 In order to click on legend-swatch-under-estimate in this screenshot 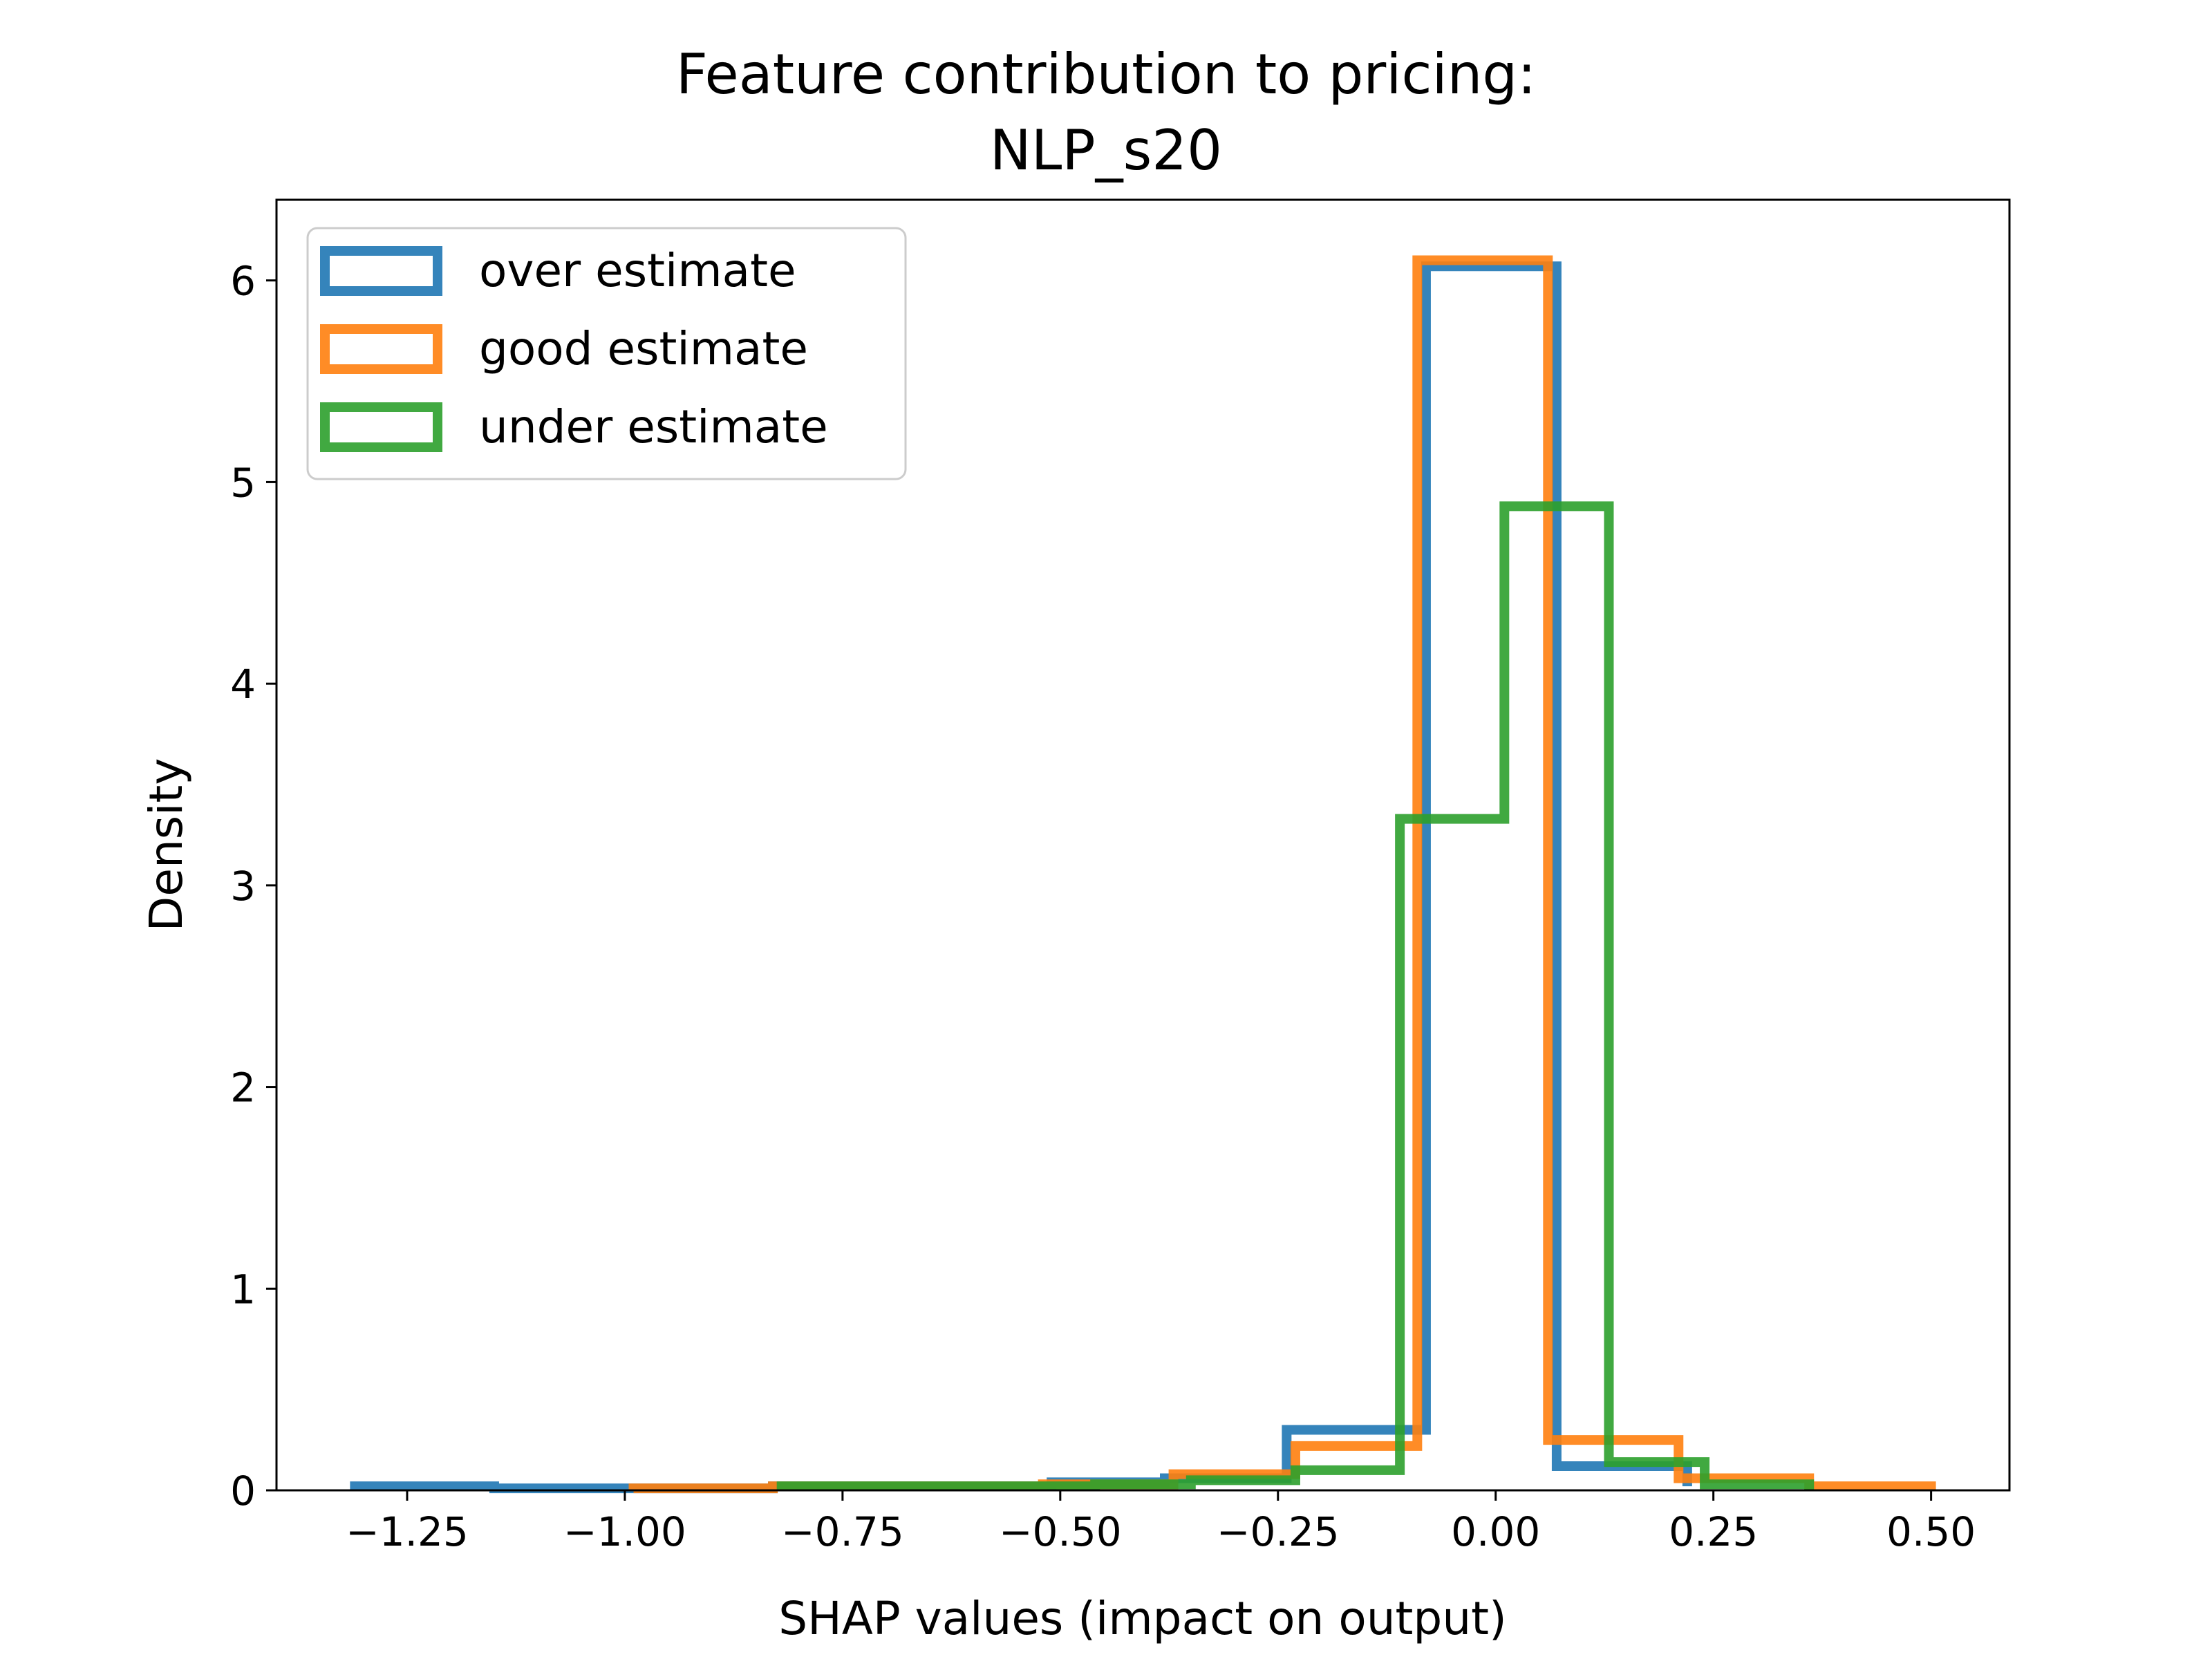, I will do `click(381, 427)`.